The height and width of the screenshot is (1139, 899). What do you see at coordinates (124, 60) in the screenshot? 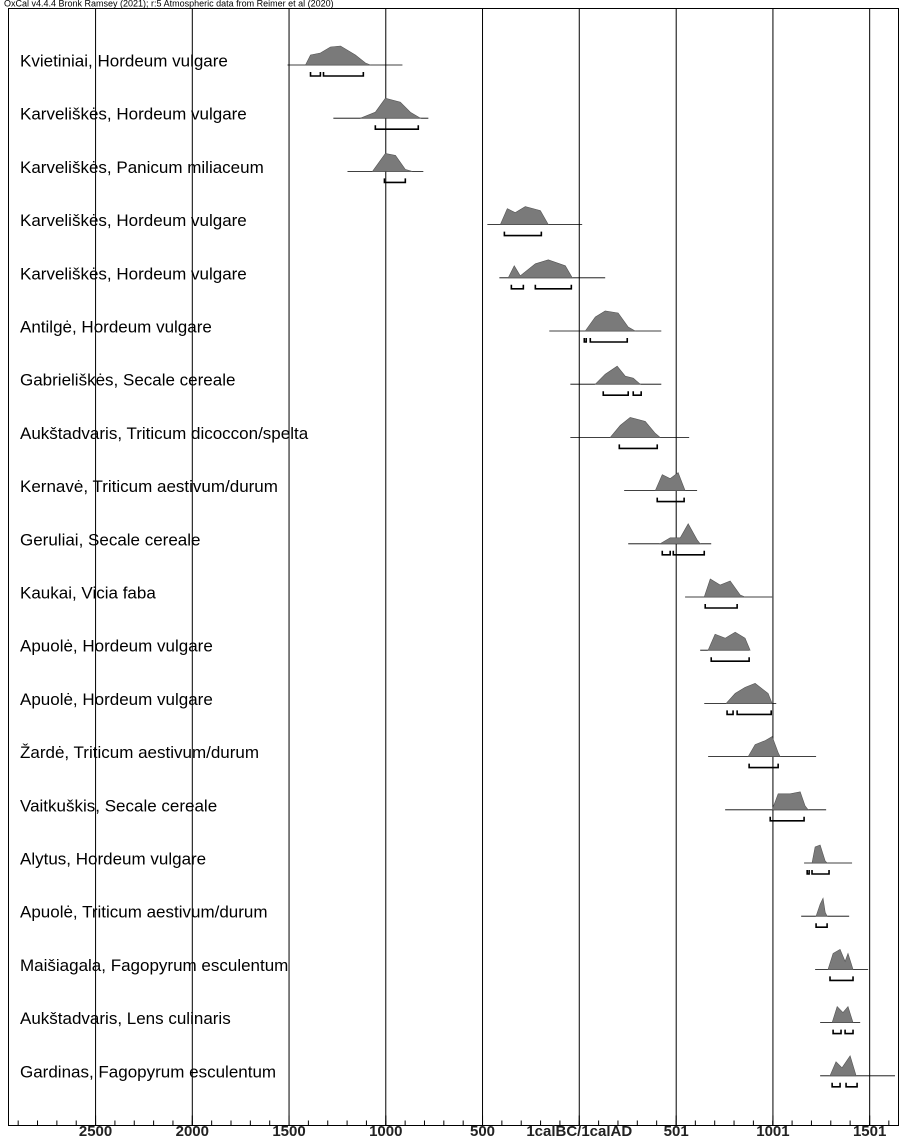
I see `sample-label: Kvietiniai, Hordeum vulgare` at bounding box center [124, 60].